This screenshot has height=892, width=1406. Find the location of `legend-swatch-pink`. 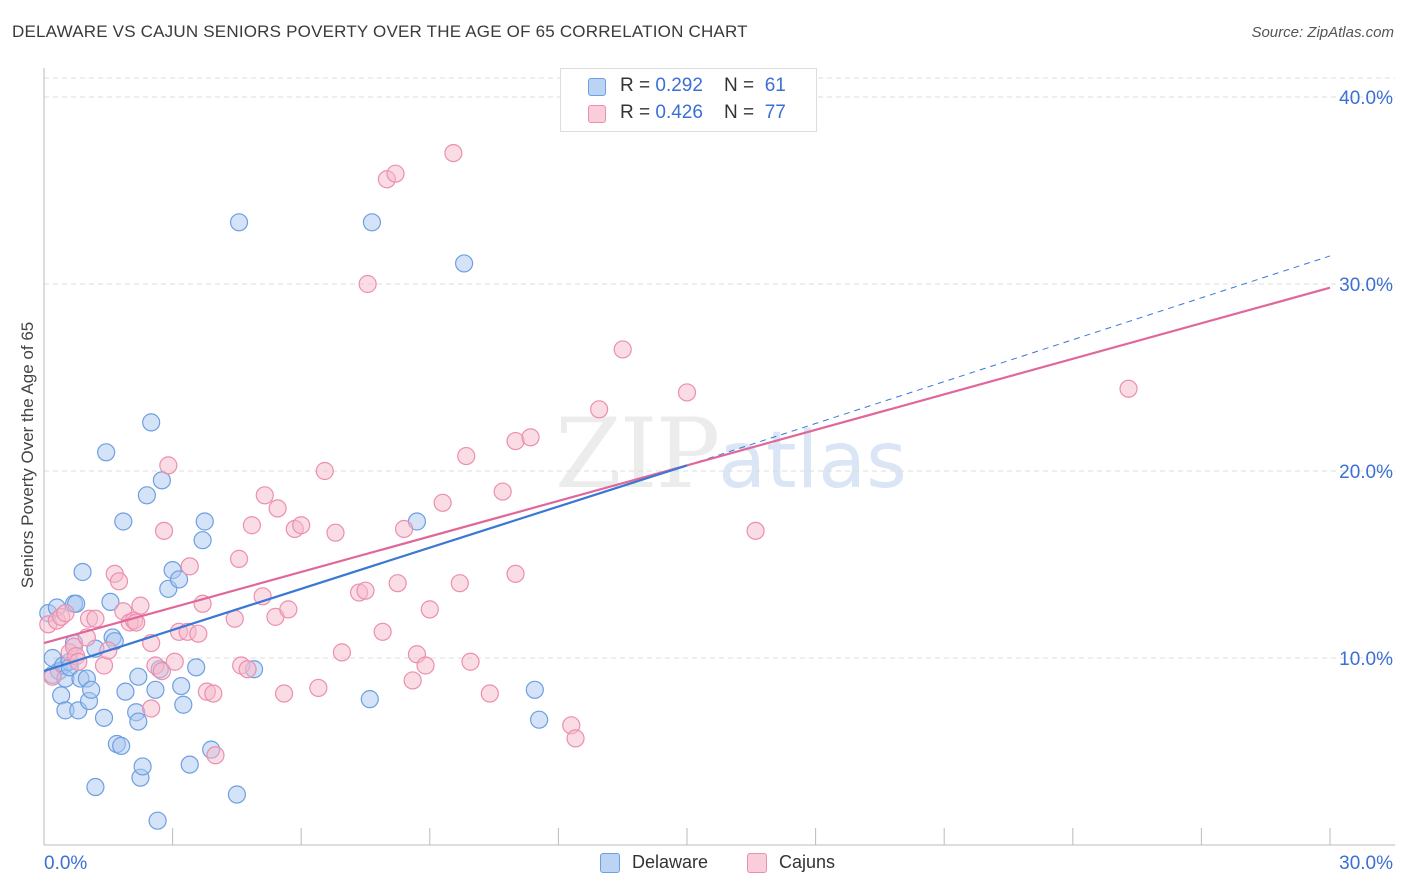

legend-swatch-pink is located at coordinates (597, 114).